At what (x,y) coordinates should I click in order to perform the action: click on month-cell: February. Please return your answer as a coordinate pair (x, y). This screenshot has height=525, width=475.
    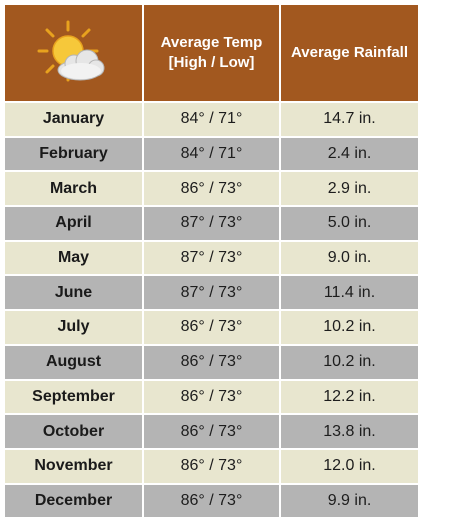
    Looking at the image, I should click on (73, 154).